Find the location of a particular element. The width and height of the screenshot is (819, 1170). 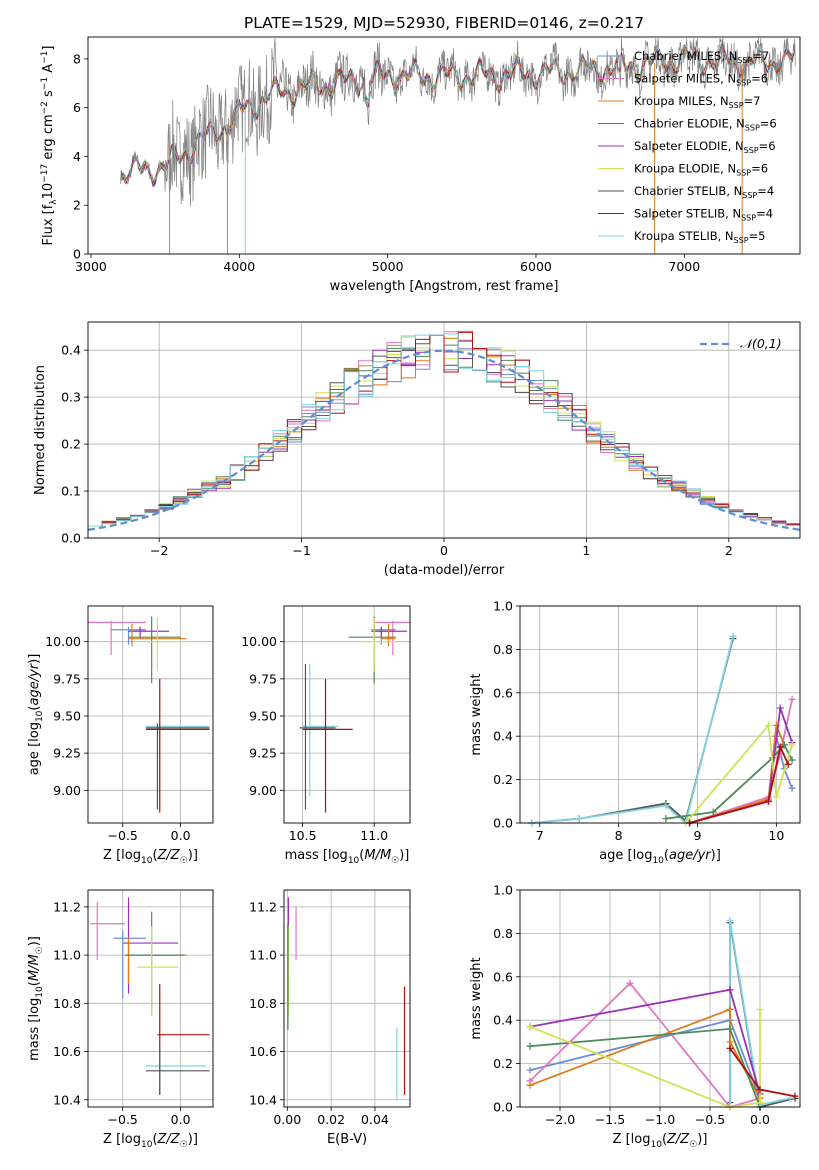

mass_weight_vs_age-xtick-label: 10 is located at coordinates (776, 835).